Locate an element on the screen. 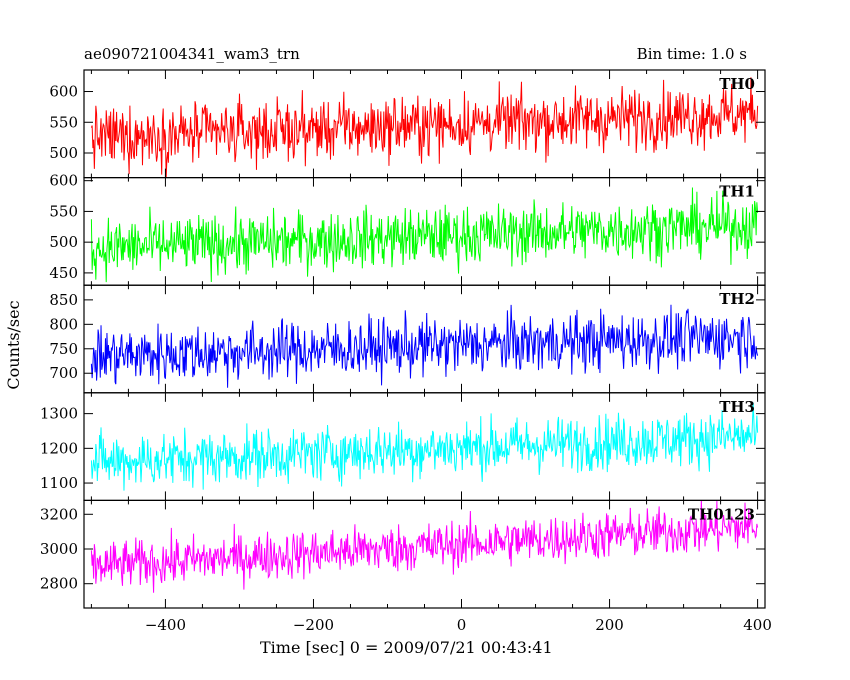 Image resolution: width=850 pixels, height=680 pixels. bin-time-label: Bin time: 1.0 s is located at coordinates (691, 54).